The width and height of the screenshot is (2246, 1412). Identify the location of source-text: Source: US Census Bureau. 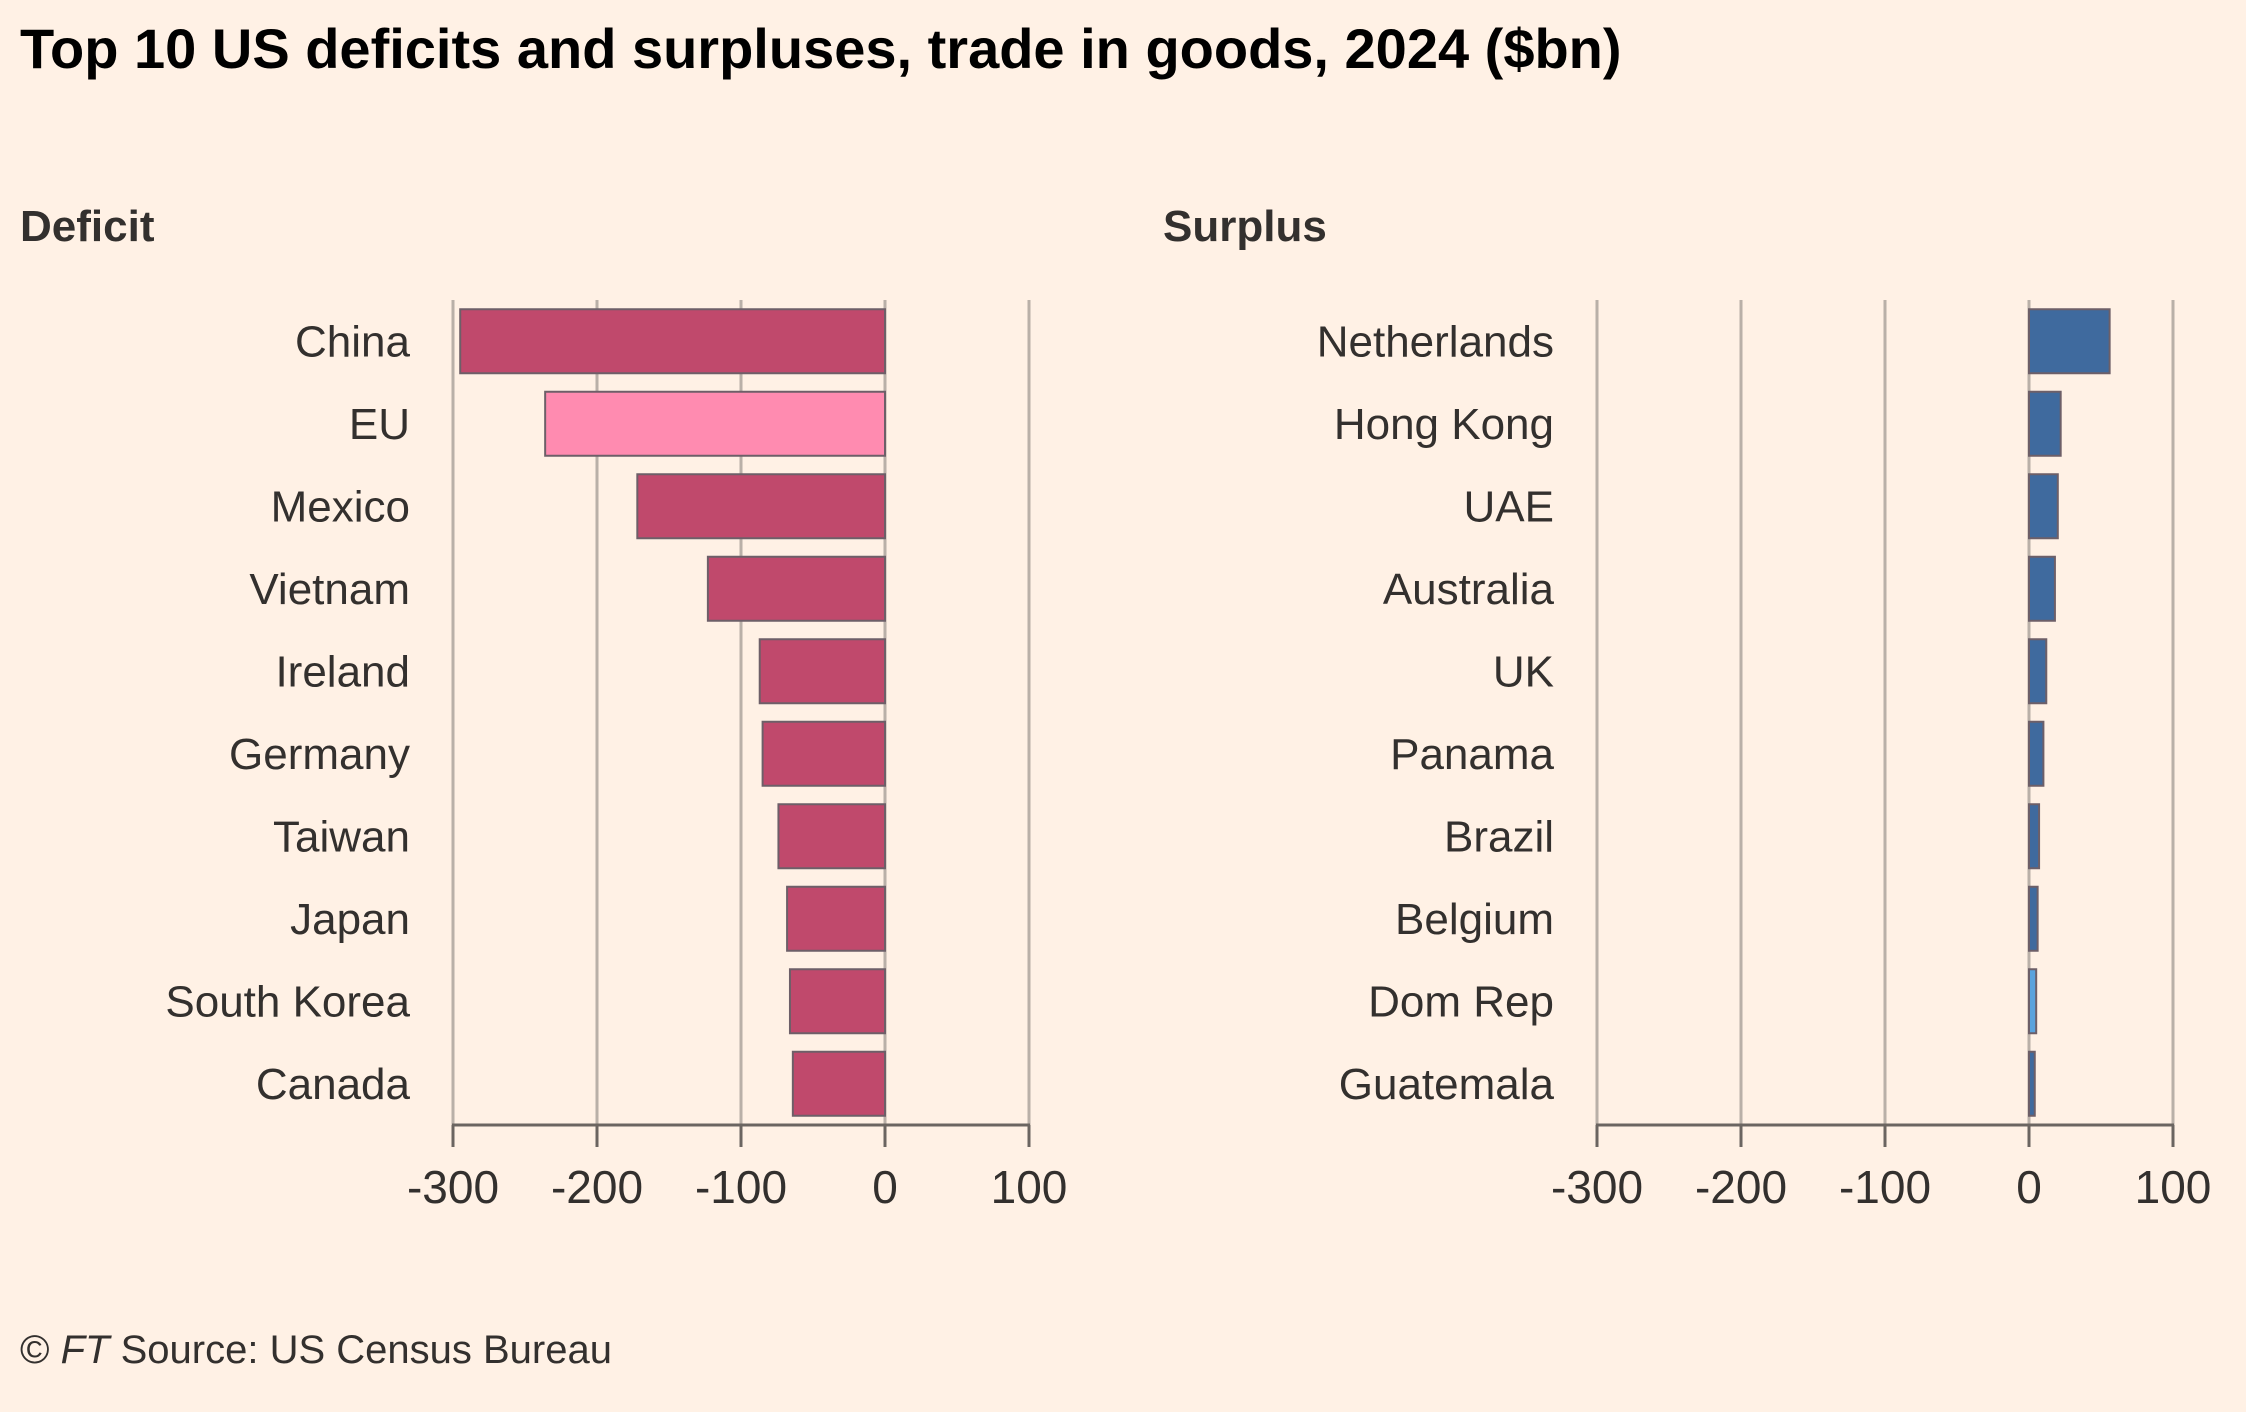
(366, 1350).